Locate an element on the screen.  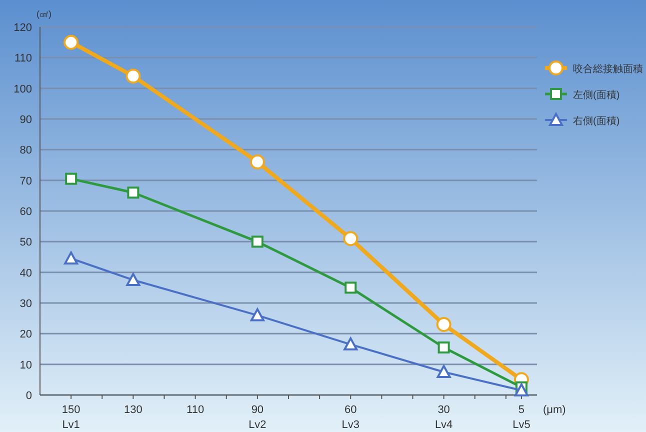
y-tick-label: 120 is located at coordinates (23, 28).